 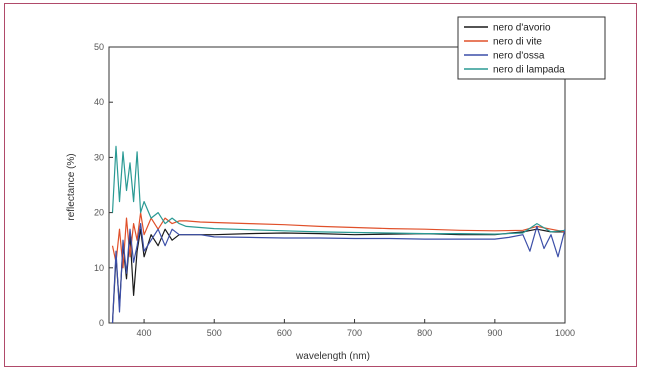 What do you see at coordinates (101, 323) in the screenshot?
I see `y-tick-label: 0` at bounding box center [101, 323].